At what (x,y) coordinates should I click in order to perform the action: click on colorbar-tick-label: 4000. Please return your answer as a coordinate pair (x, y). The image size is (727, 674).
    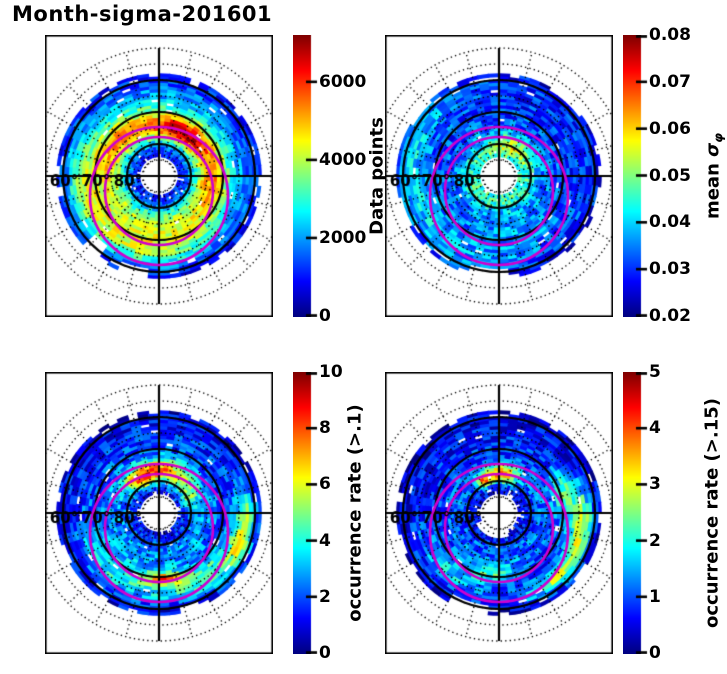
    Looking at the image, I should click on (343, 159).